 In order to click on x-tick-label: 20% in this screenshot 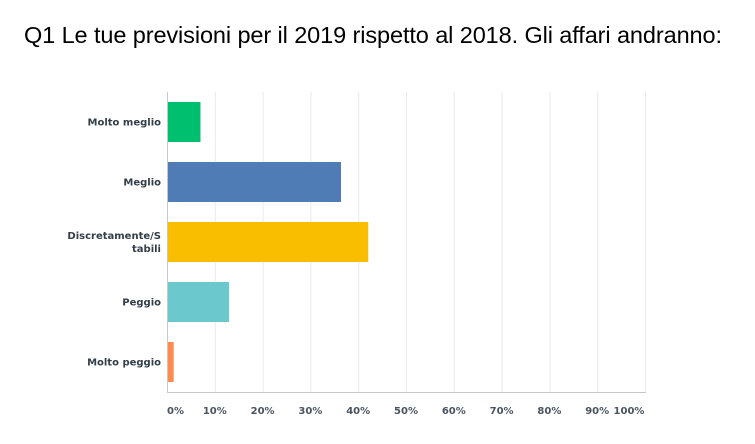, I will do `click(263, 411)`.